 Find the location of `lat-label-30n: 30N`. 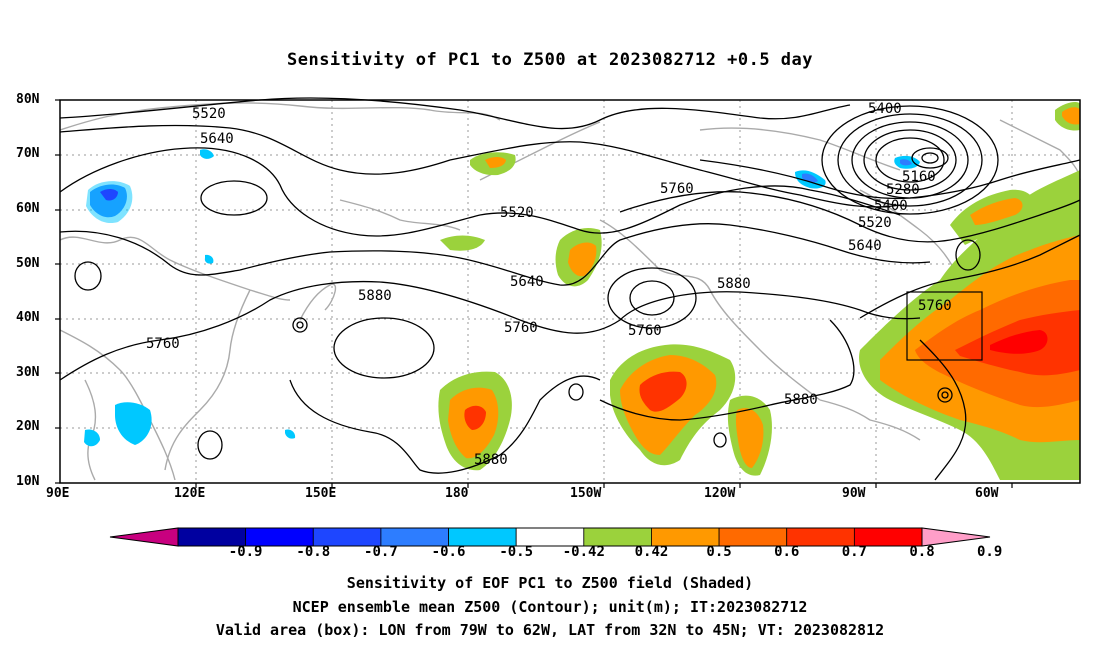

lat-label-30n: 30N is located at coordinates (28, 372).